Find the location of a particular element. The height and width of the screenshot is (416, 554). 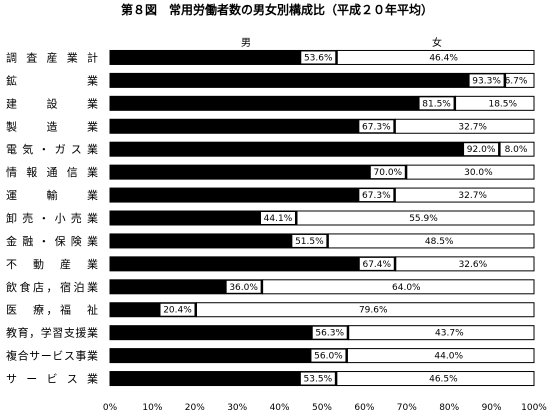

data-label-male: 44.1% is located at coordinates (278, 219).